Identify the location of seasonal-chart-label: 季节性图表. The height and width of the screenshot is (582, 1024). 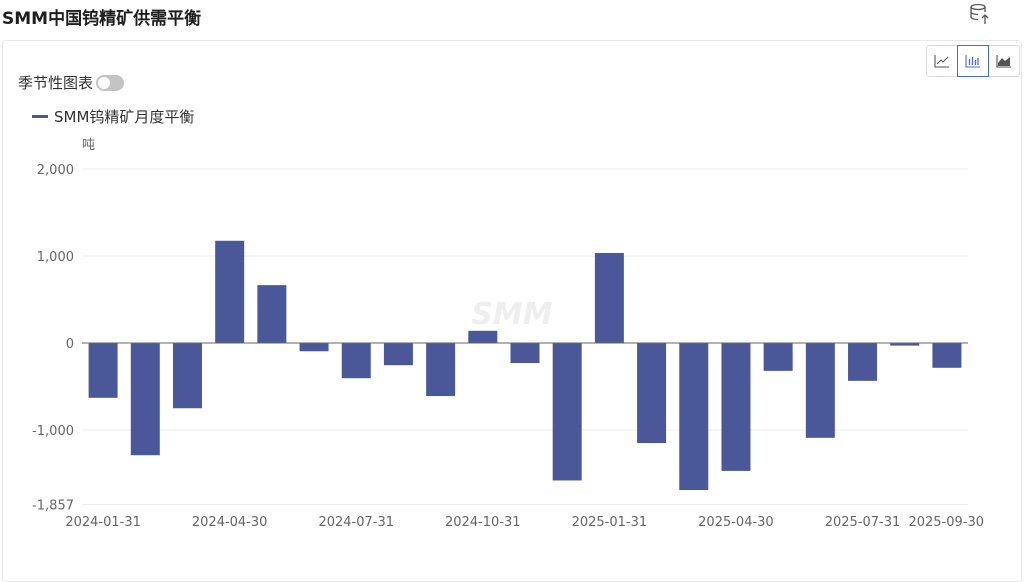
(56, 83).